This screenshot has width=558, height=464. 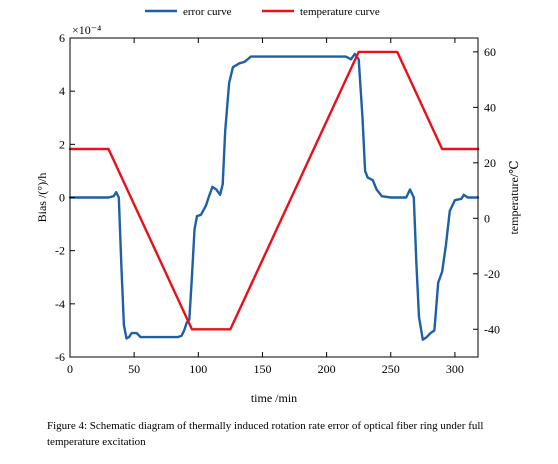 I want to click on x-tick-label: 250, so click(x=391, y=369).